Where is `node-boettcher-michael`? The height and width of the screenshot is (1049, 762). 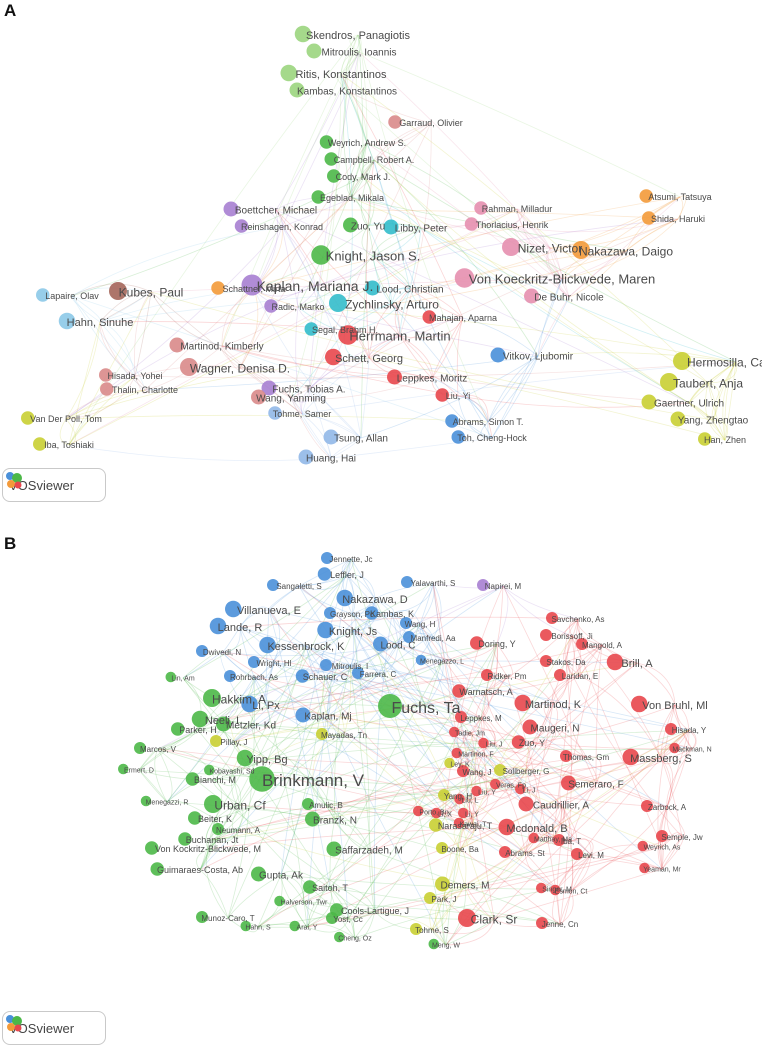 node-boettcher-michael is located at coordinates (231, 209).